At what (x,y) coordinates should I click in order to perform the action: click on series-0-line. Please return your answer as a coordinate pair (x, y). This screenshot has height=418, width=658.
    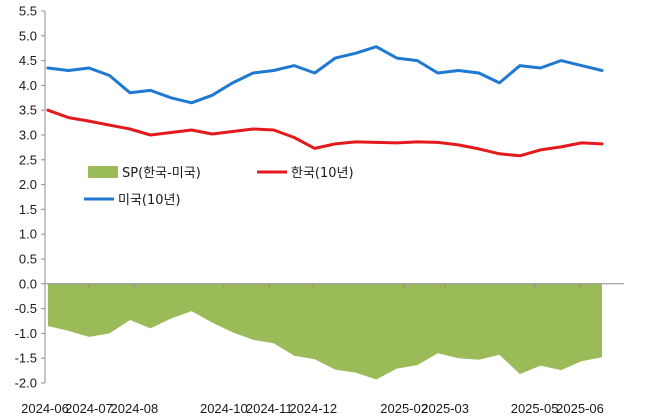
    Looking at the image, I should click on (325, 133).